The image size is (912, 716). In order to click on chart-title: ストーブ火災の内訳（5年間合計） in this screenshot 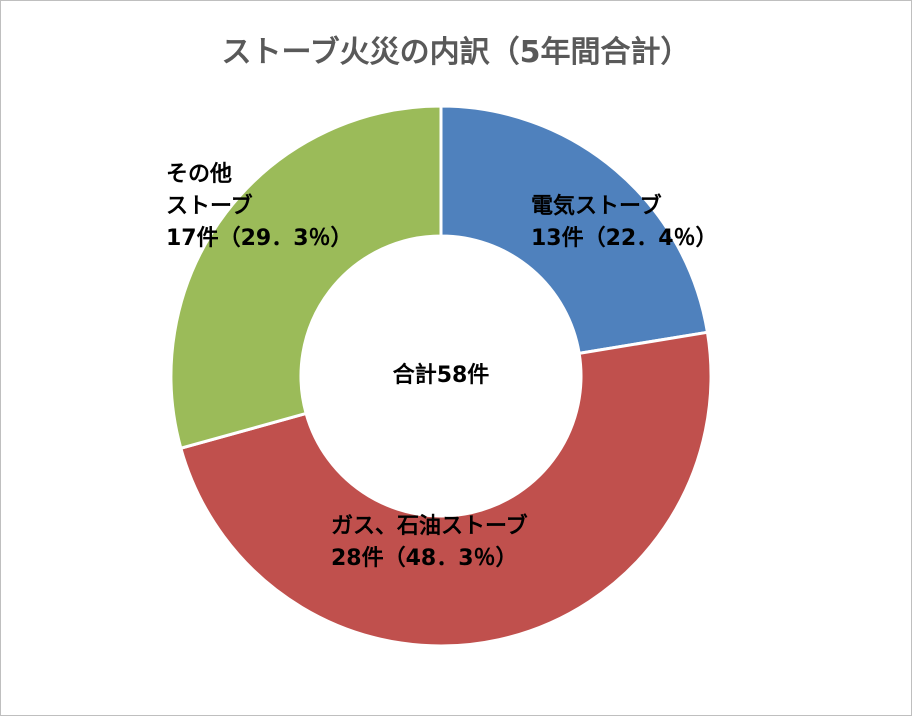, I will do `click(456, 52)`.